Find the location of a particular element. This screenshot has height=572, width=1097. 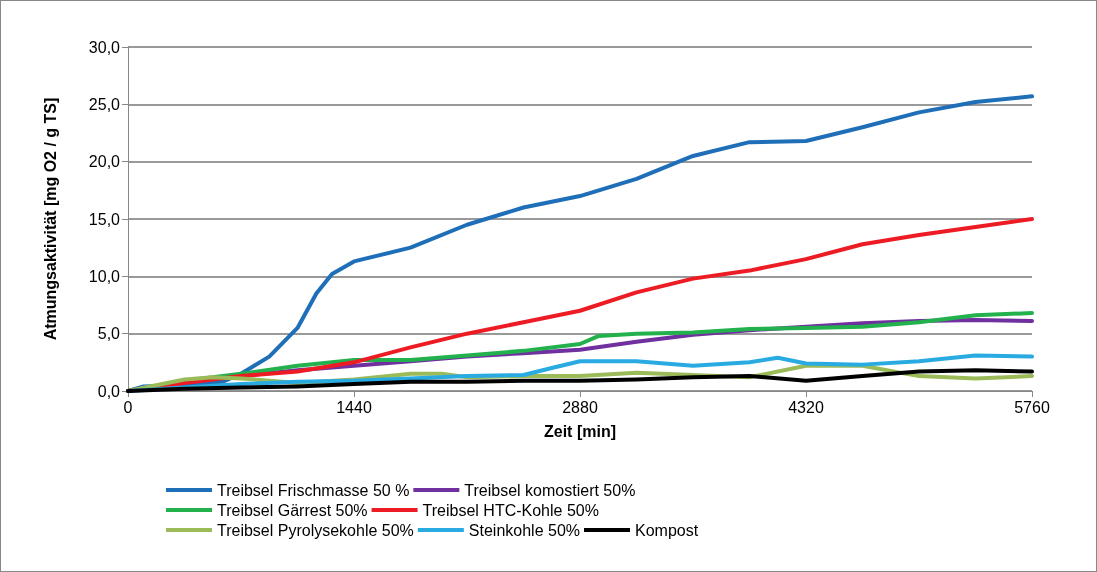

legend-label: Treibsel HTC-Kohle 50% is located at coordinates (510, 510).